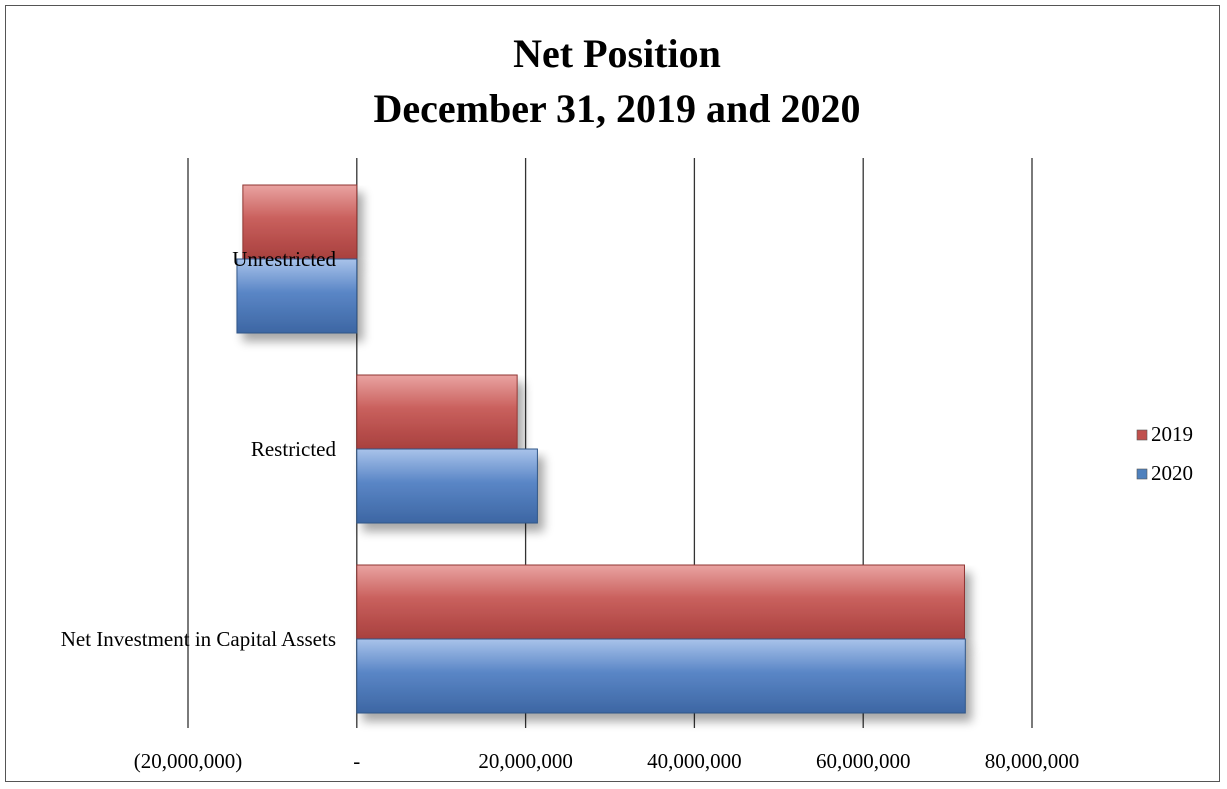 This screenshot has height=789, width=1227. Describe the element at coordinates (1164, 453) in the screenshot. I see `legend: 2019 2020` at that location.